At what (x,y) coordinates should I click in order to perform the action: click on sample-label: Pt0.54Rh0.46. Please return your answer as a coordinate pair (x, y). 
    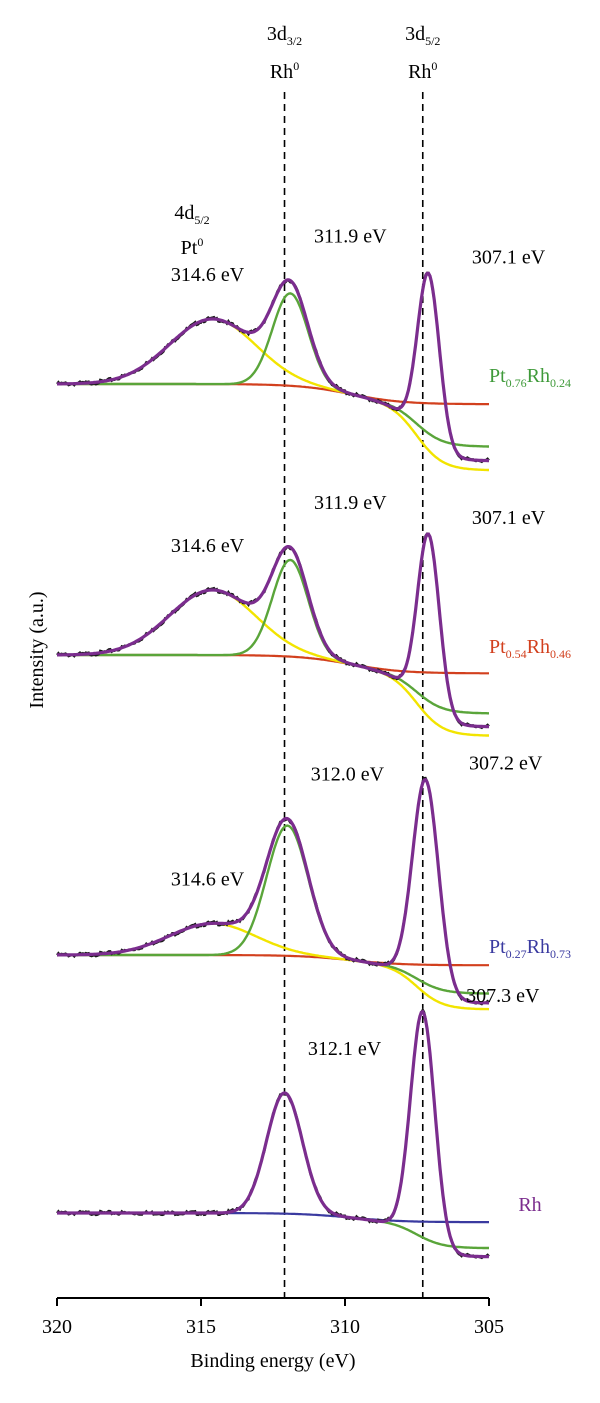
    Looking at the image, I should click on (530, 648).